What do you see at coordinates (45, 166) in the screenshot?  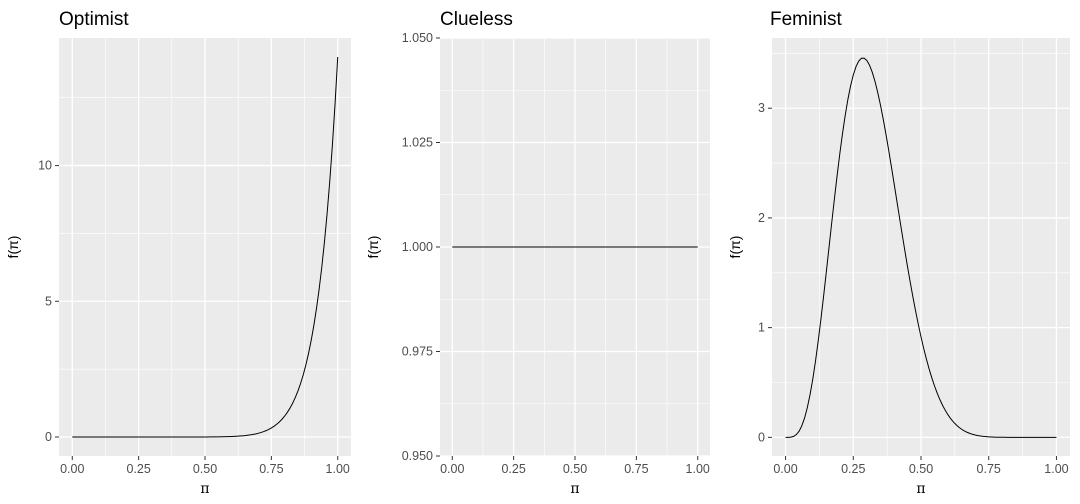 I see `y-tick-label: 10` at bounding box center [45, 166].